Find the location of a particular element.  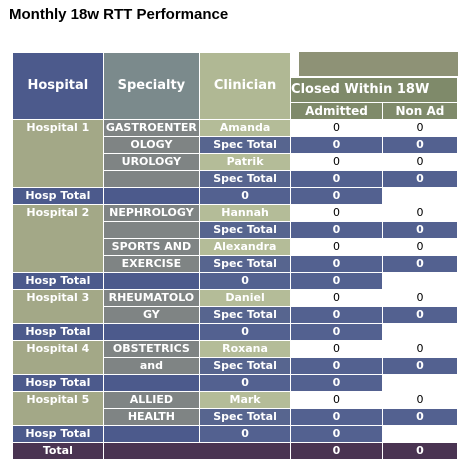

table-row: Hospital 5 ALLIED Mark 0 0 is located at coordinates (235, 408).